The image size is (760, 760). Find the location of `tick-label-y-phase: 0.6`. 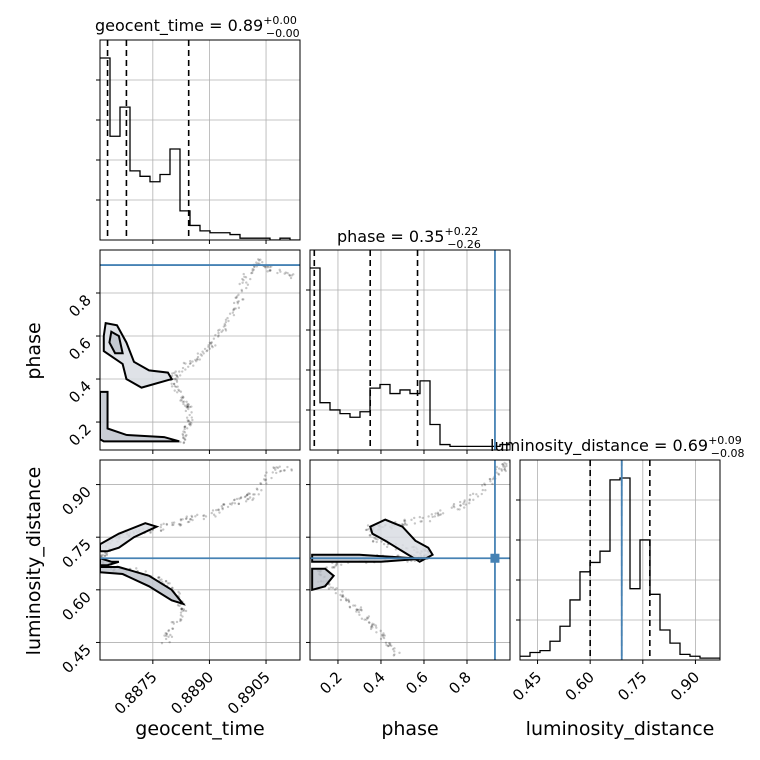

tick-label-y-phase: 0.6 is located at coordinates (80, 349).